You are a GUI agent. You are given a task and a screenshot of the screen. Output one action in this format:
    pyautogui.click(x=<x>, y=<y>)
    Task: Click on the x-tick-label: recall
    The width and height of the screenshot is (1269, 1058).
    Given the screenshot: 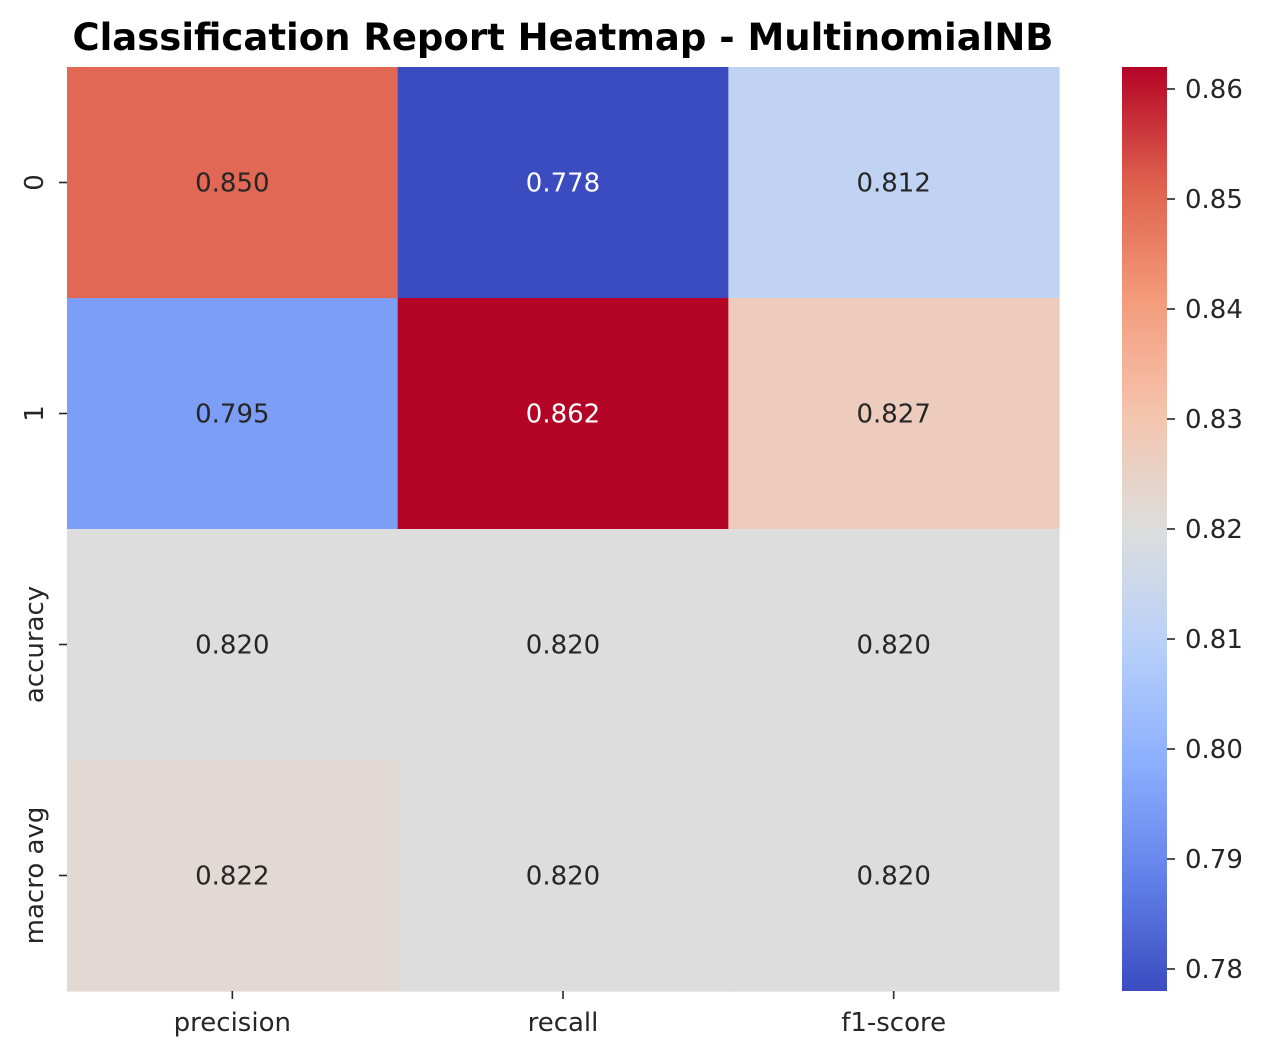 What is the action you would take?
    pyautogui.click(x=563, y=1023)
    